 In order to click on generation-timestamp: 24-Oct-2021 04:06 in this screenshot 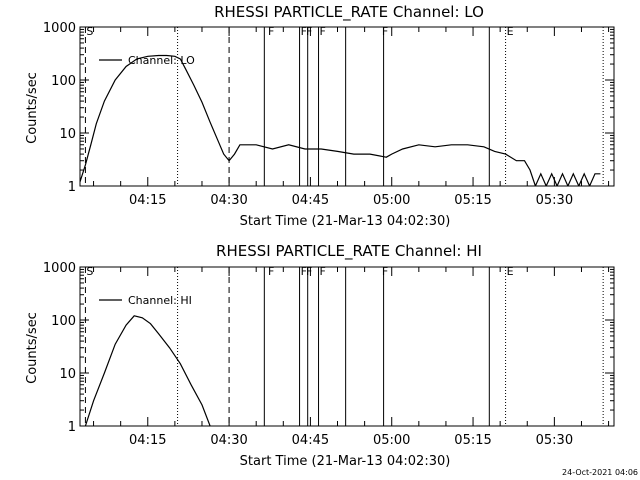, I will do `click(600, 472)`.